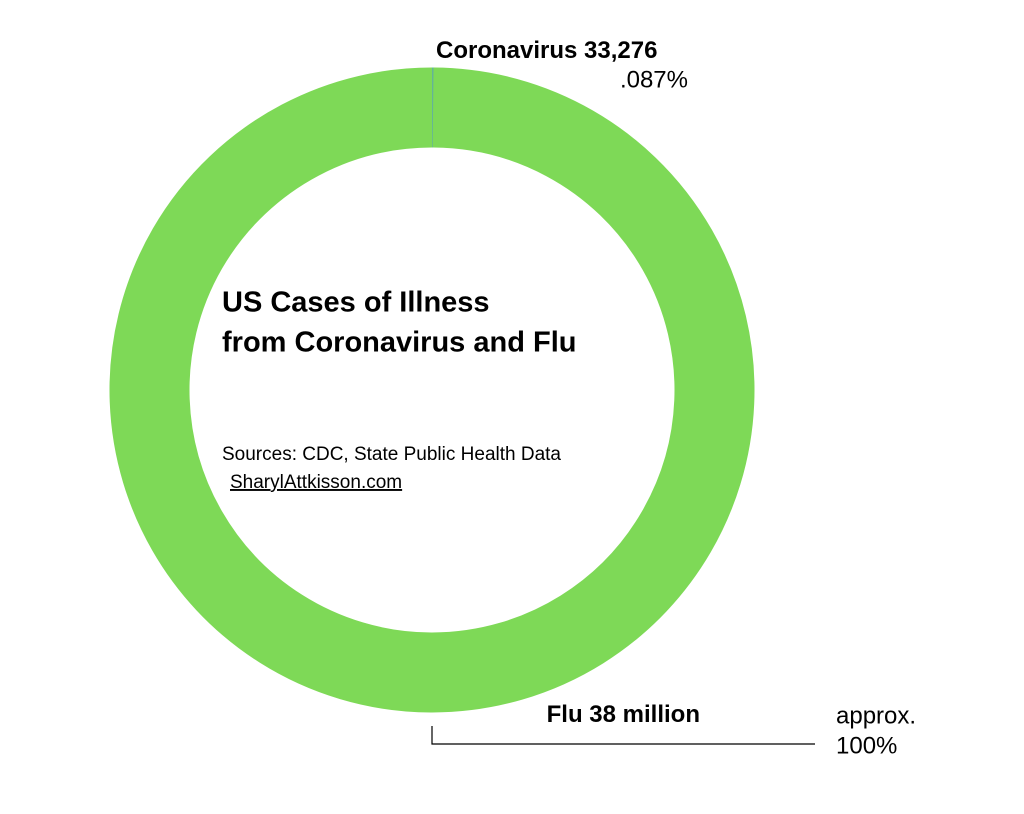  Describe the element at coordinates (623, 735) in the screenshot. I see `leader-line` at that location.